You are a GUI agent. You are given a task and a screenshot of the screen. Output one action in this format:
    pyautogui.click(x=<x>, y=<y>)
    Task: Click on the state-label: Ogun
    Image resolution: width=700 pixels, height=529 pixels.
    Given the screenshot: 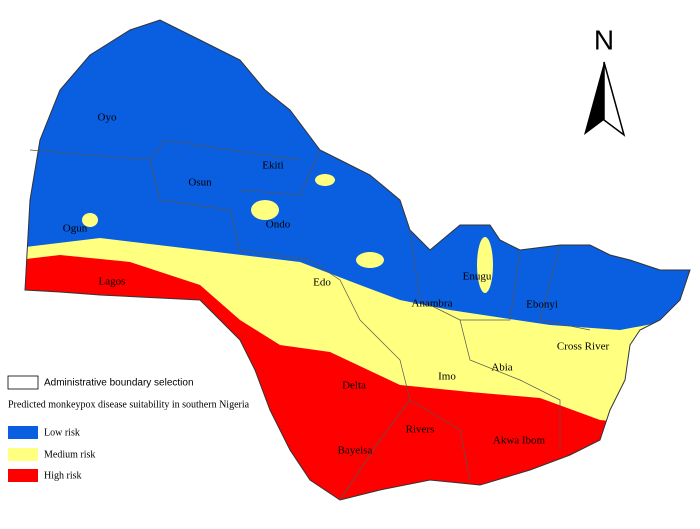 What is the action you would take?
    pyautogui.click(x=75, y=229)
    